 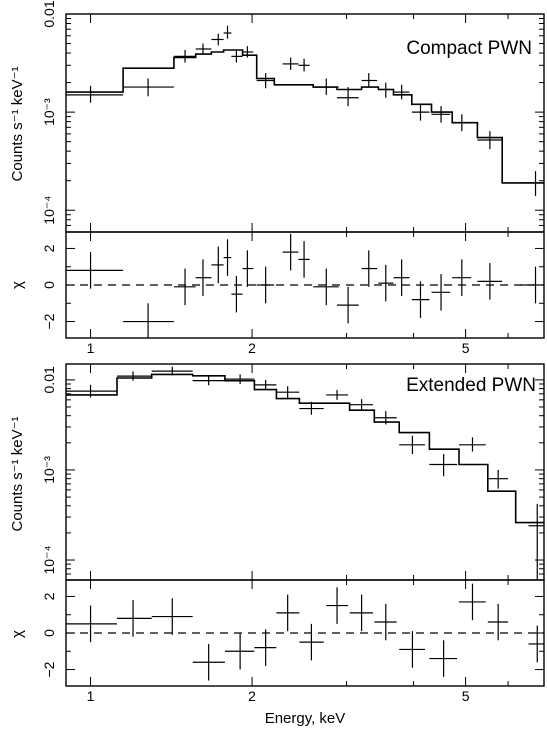 I want to click on extended-residual-y-tick-label-2: −2, so click(x=49, y=669).